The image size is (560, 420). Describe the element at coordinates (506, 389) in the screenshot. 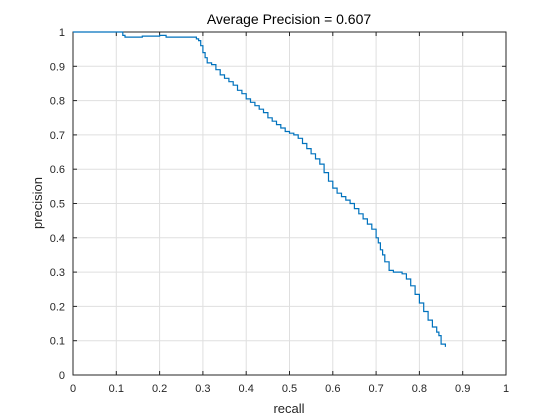

I see `x-tick-label: 1` at that location.